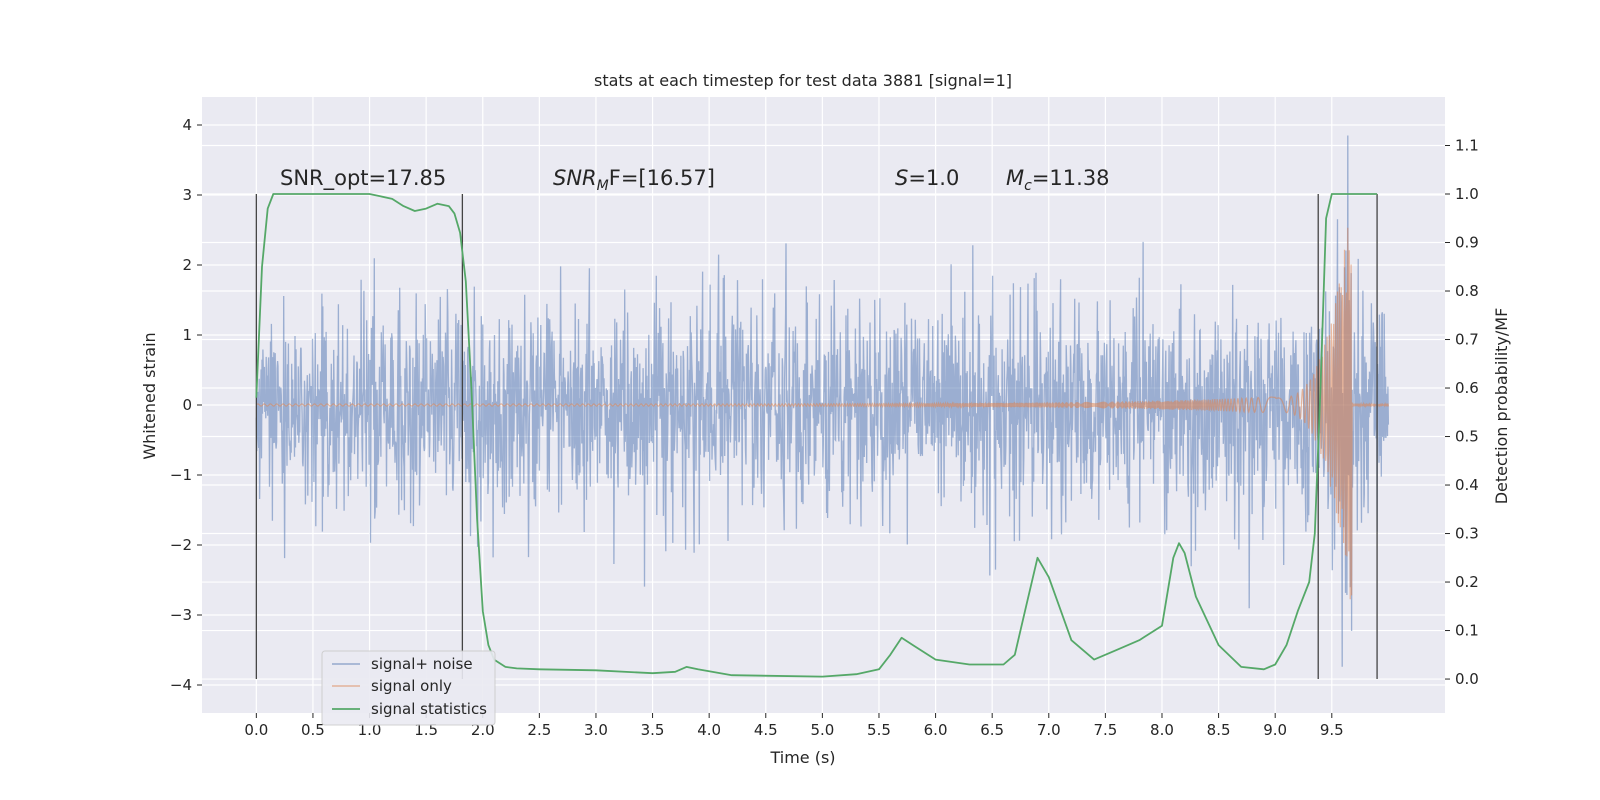  What do you see at coordinates (596, 730) in the screenshot?
I see `x-tick-label: 3.0` at bounding box center [596, 730].